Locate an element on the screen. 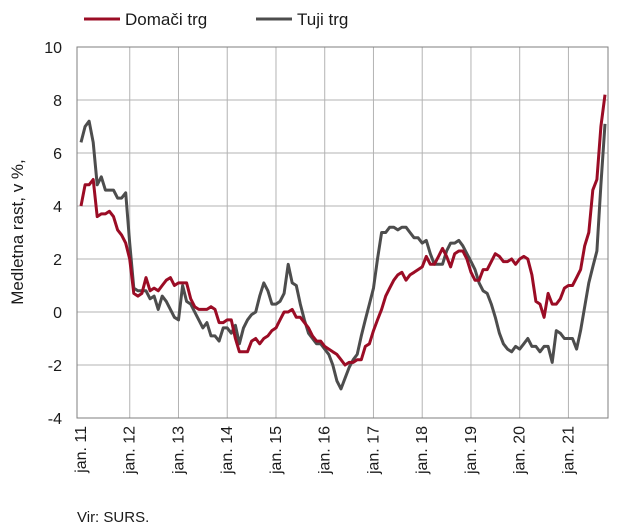  y-tick-label: -4 is located at coordinates (55, 419).